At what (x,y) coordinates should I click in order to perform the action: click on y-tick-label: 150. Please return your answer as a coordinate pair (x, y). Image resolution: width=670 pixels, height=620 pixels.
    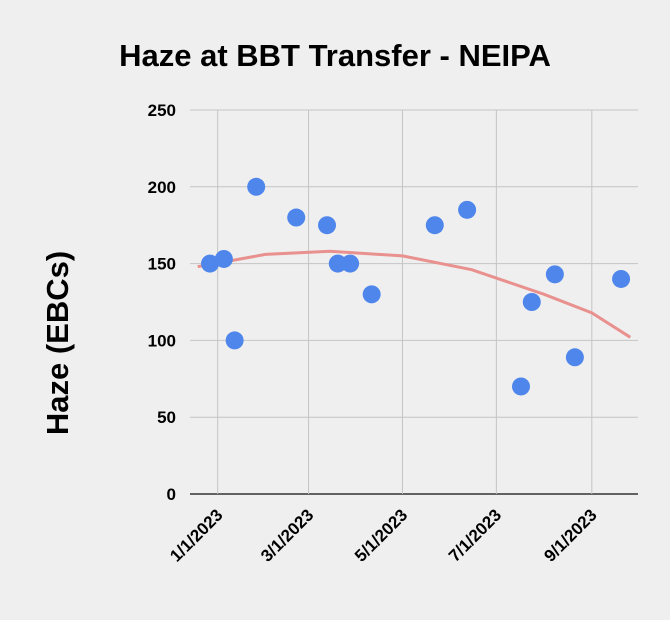
    Looking at the image, I should click on (162, 264).